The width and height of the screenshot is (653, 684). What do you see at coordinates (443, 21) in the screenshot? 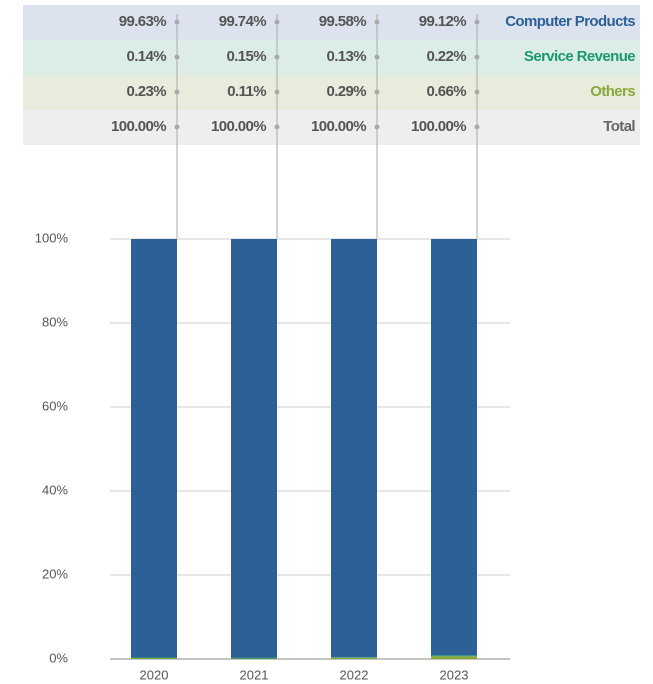
I see `table-value: 99.12%` at bounding box center [443, 21].